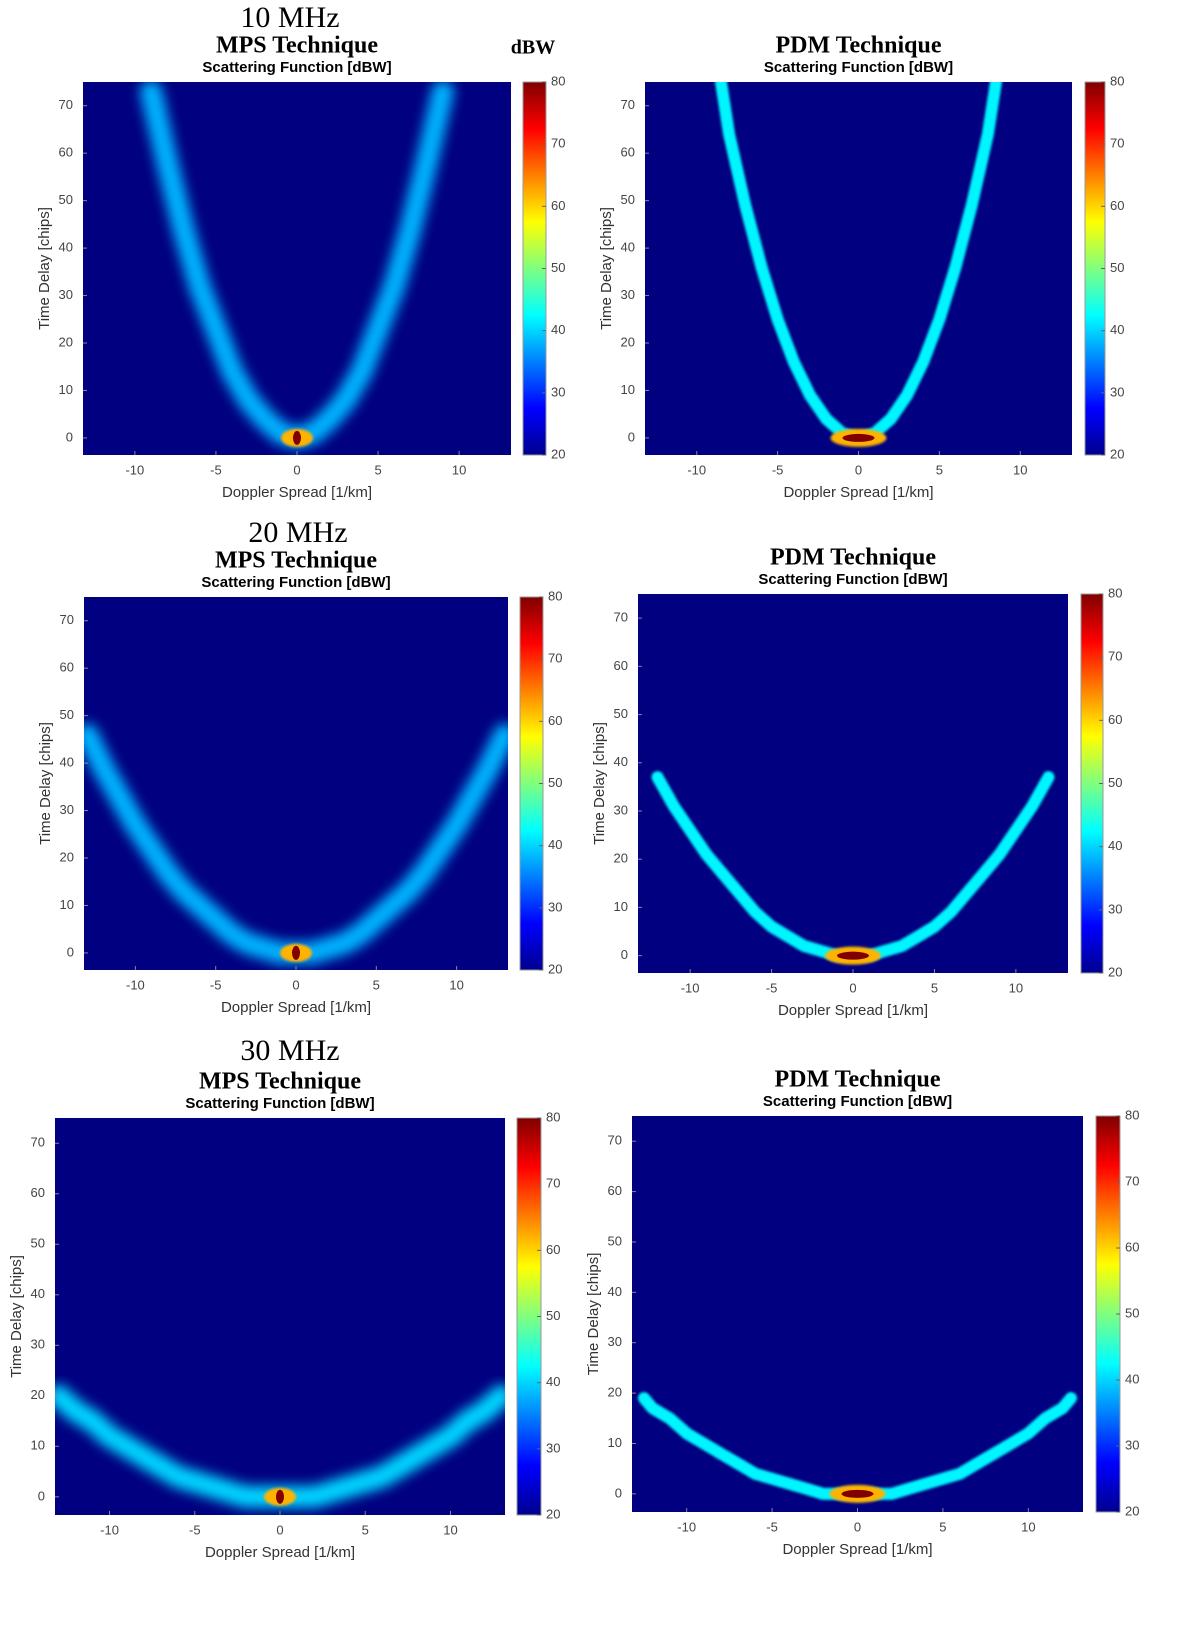 The image size is (1199, 1632). Describe the element at coordinates (289, 17) in the screenshot. I see `row-title: 10 MHz` at that location.